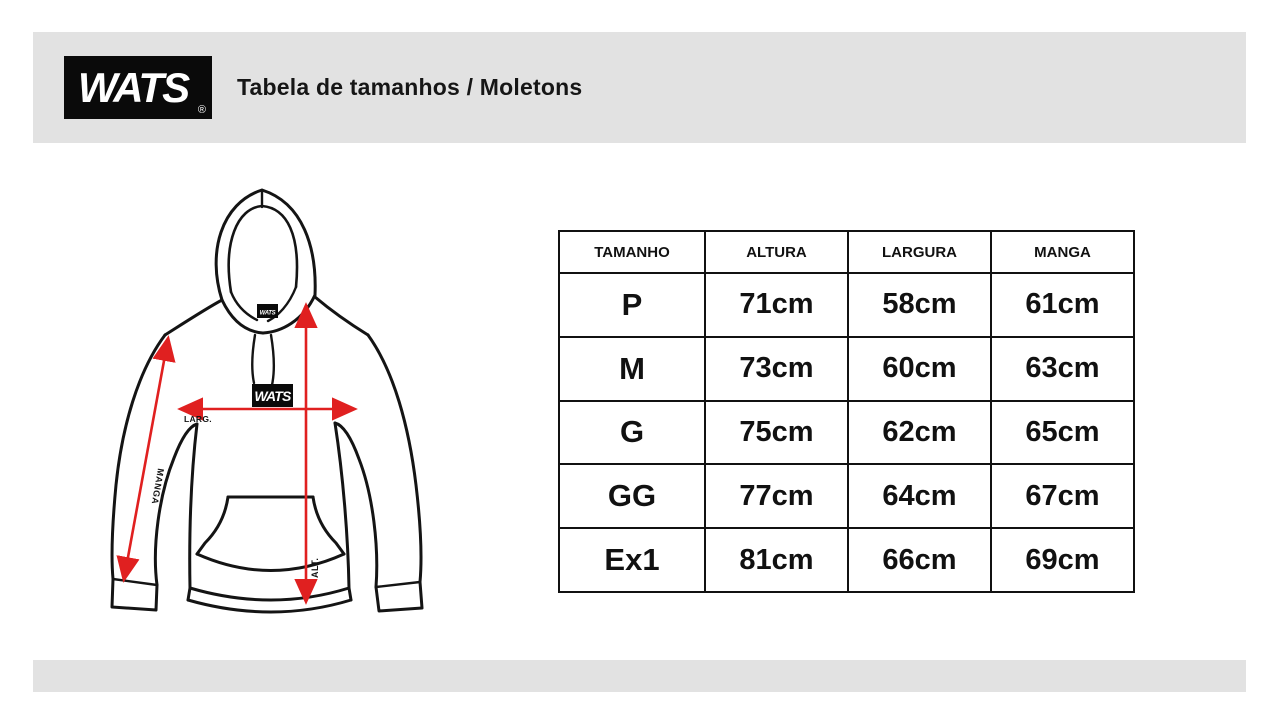 Image resolution: width=1280 pixels, height=718 pixels. Describe the element at coordinates (270, 533) in the screenshot. I see `kangaroo-pocket` at that location.